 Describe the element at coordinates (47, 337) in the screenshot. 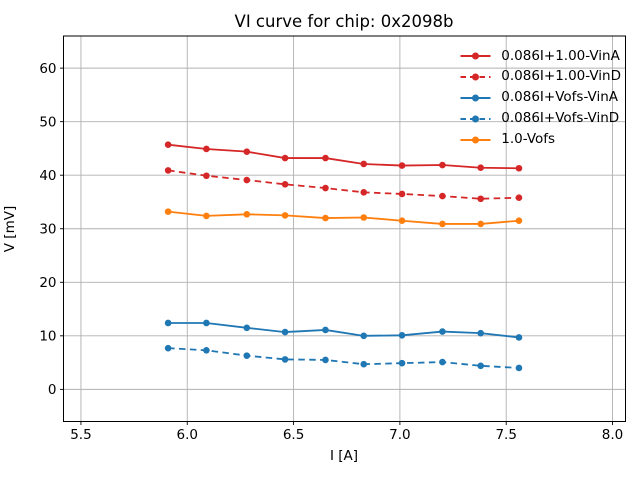

I see `y-tick-label: 10` at that location.